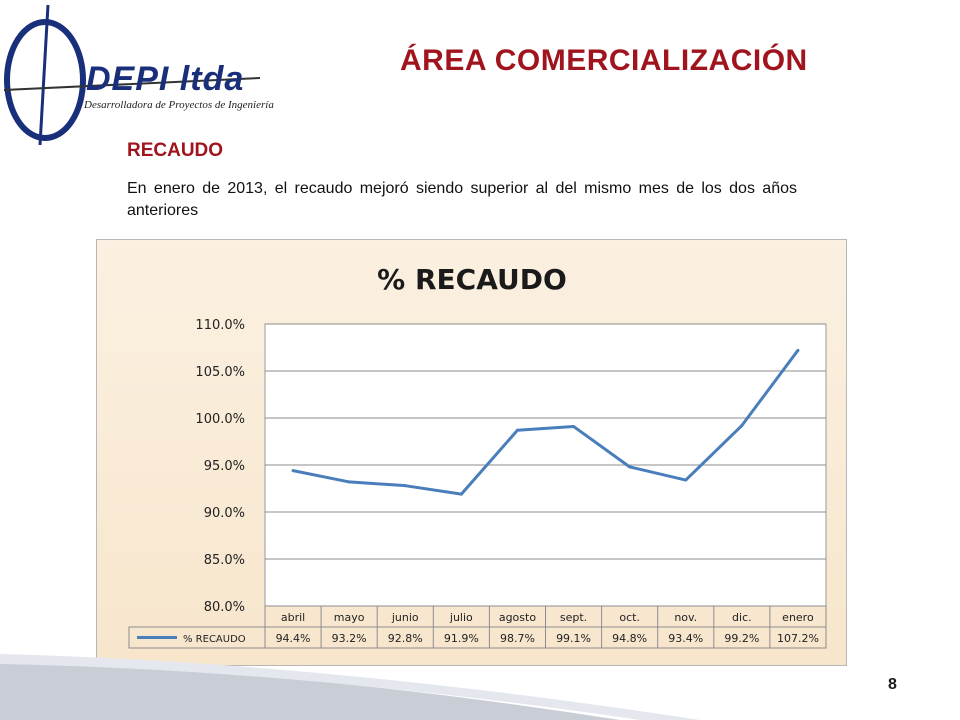 This screenshot has height=720, width=960. Describe the element at coordinates (461, 617) in the screenshot. I see `x-tick-label: julio` at that location.